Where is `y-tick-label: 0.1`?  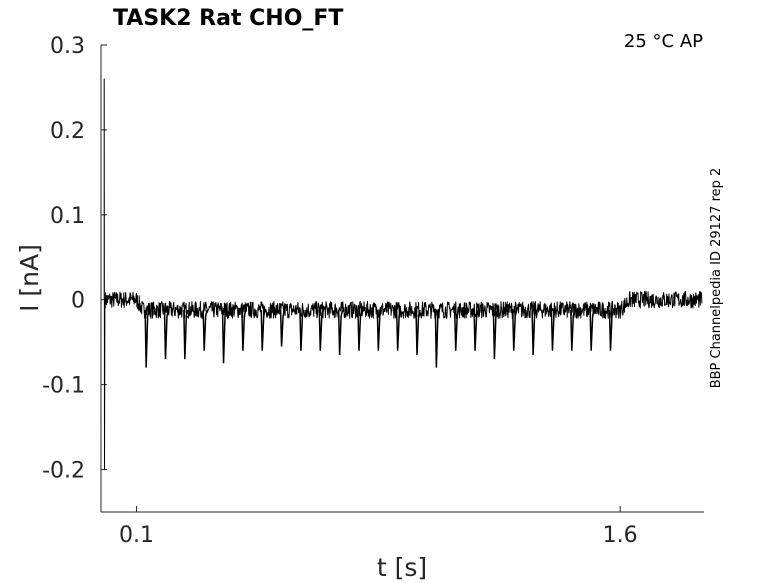
y-tick-label: 0.1 is located at coordinates (67, 216).